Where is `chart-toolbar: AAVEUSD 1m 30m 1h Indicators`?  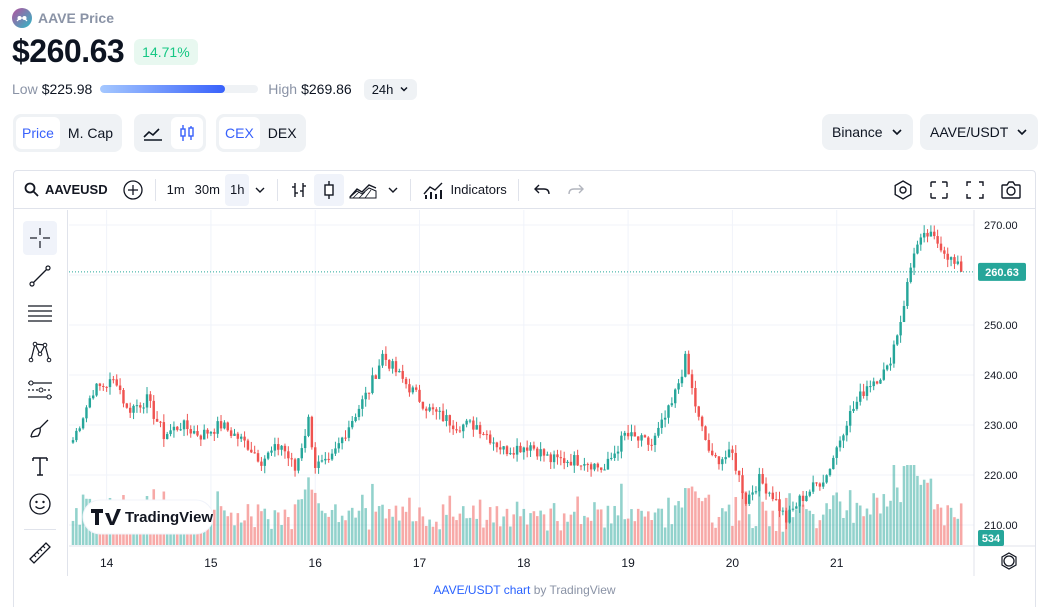 chart-toolbar: AAVEUSD 1m 30m 1h Indicators is located at coordinates (524, 190).